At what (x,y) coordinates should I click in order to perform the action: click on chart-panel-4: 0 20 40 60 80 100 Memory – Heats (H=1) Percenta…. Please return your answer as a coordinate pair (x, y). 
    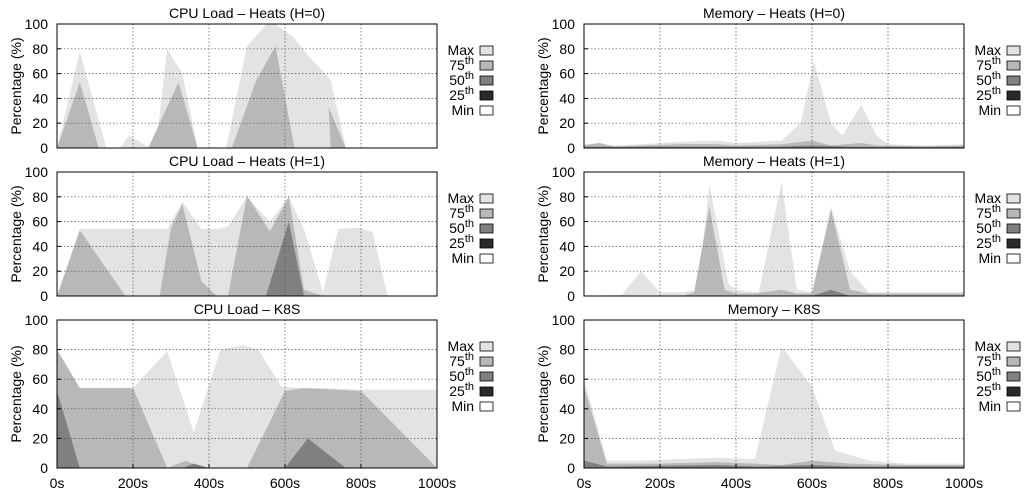
    Looking at the image, I should click on (778, 228).